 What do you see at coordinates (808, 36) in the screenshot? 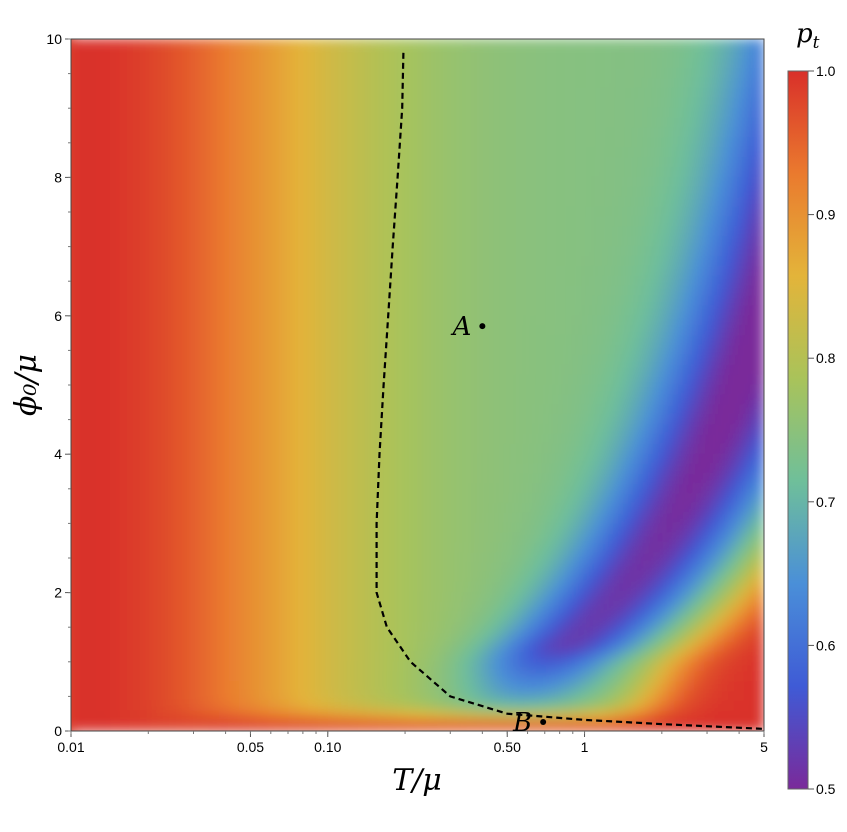
I see `colorbar-title: pt` at bounding box center [808, 36].